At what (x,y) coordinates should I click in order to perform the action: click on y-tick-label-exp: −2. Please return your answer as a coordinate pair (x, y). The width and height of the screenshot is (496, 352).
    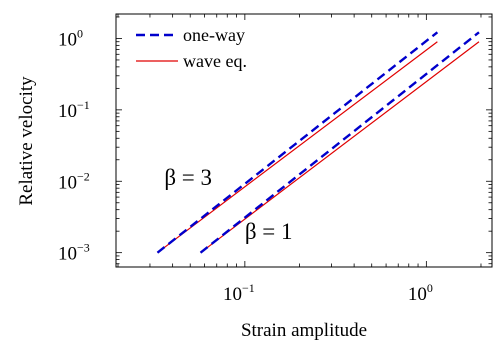
    Looking at the image, I should click on (83, 176).